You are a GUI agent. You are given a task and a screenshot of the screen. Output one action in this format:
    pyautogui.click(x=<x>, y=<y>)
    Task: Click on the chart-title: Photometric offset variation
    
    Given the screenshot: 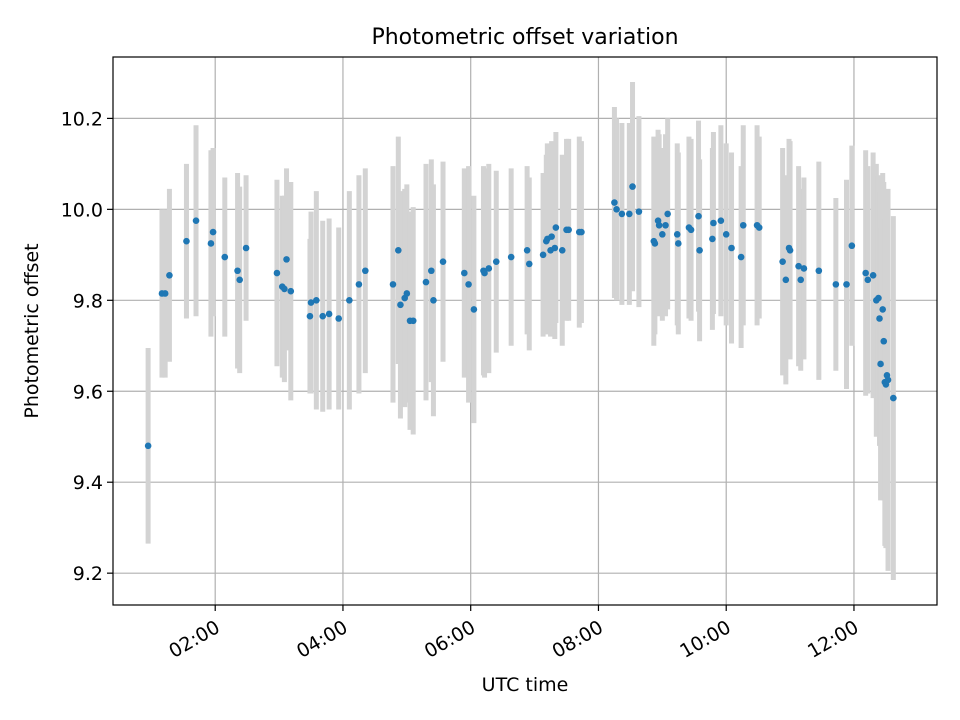 What is the action you would take?
    pyautogui.click(x=524, y=37)
    